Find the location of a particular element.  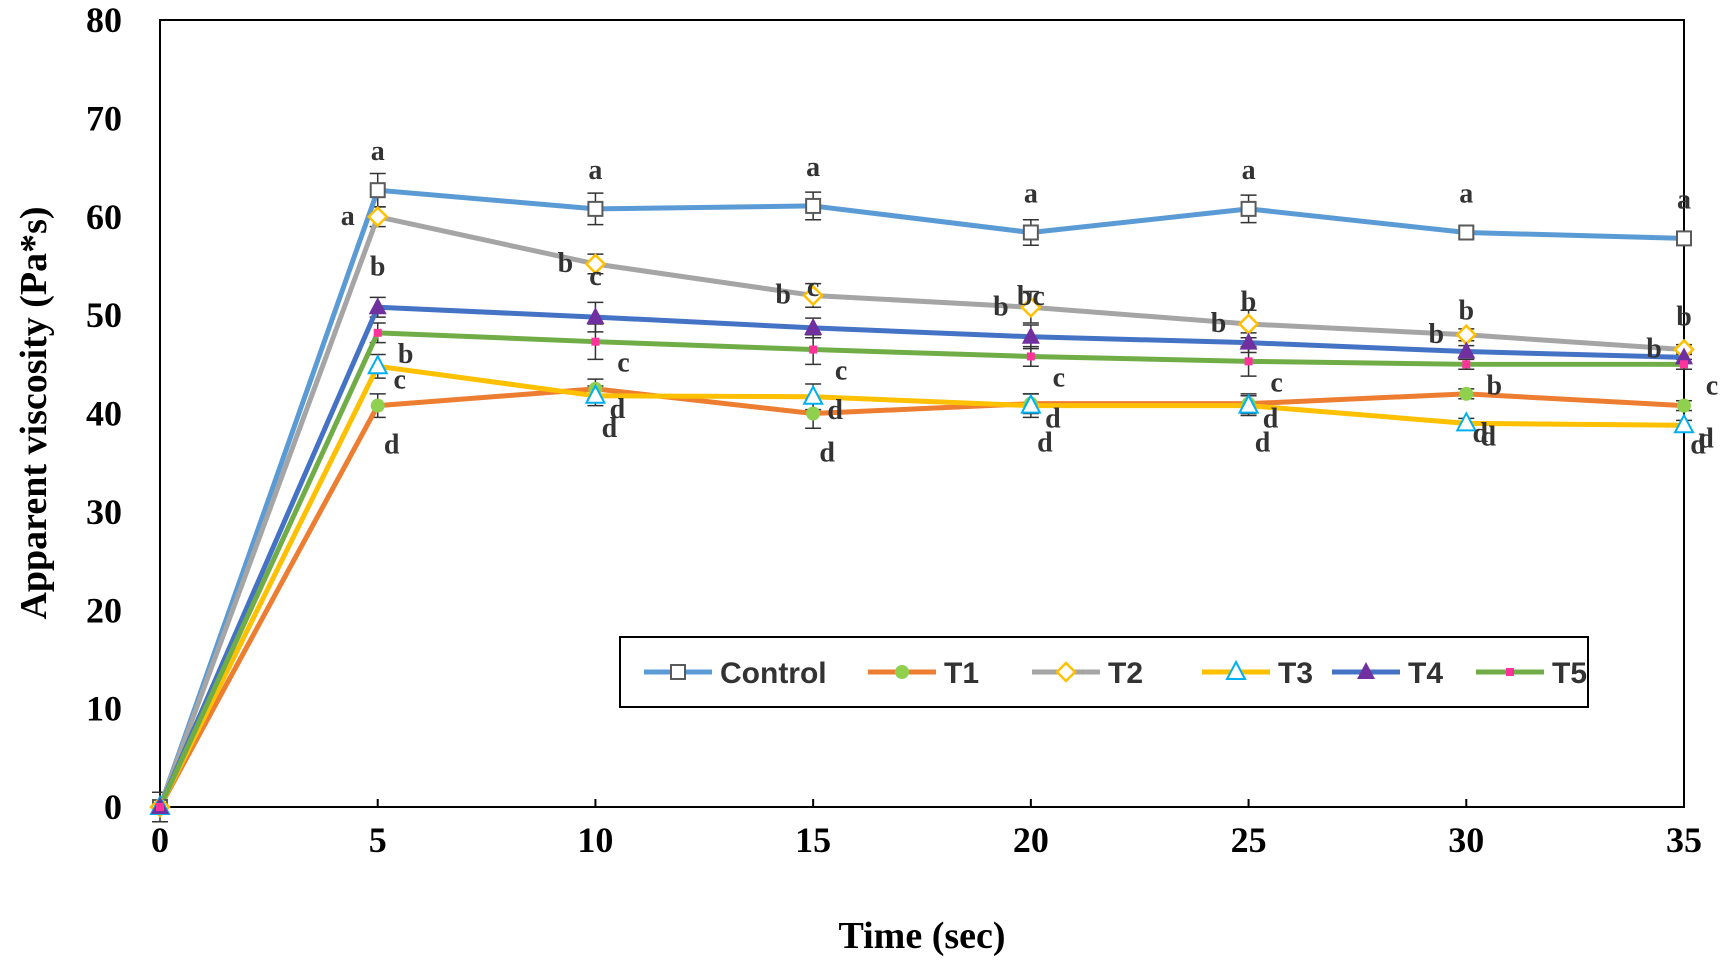

legend-label-t5: T5 is located at coordinates (1569, 673).